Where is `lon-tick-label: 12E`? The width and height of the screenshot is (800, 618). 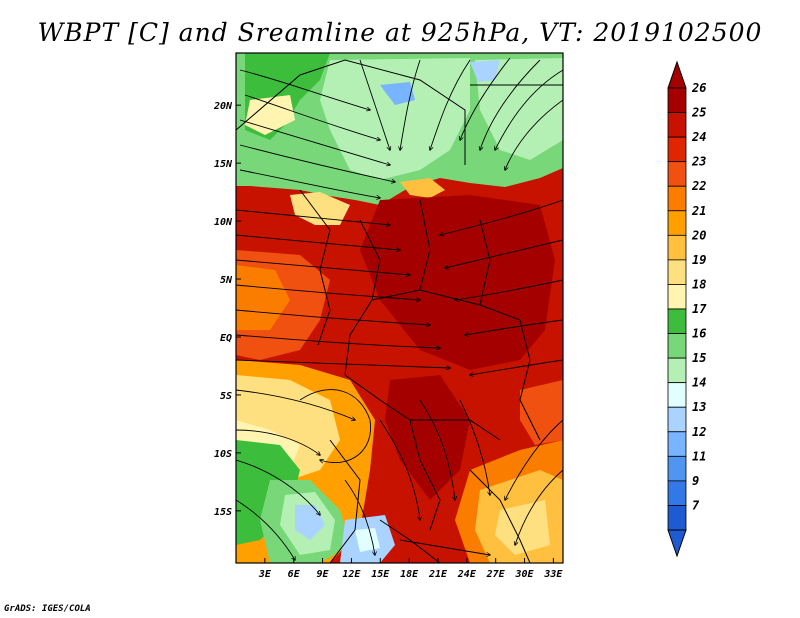
lon-tick-label: 12E is located at coordinates (351, 574).